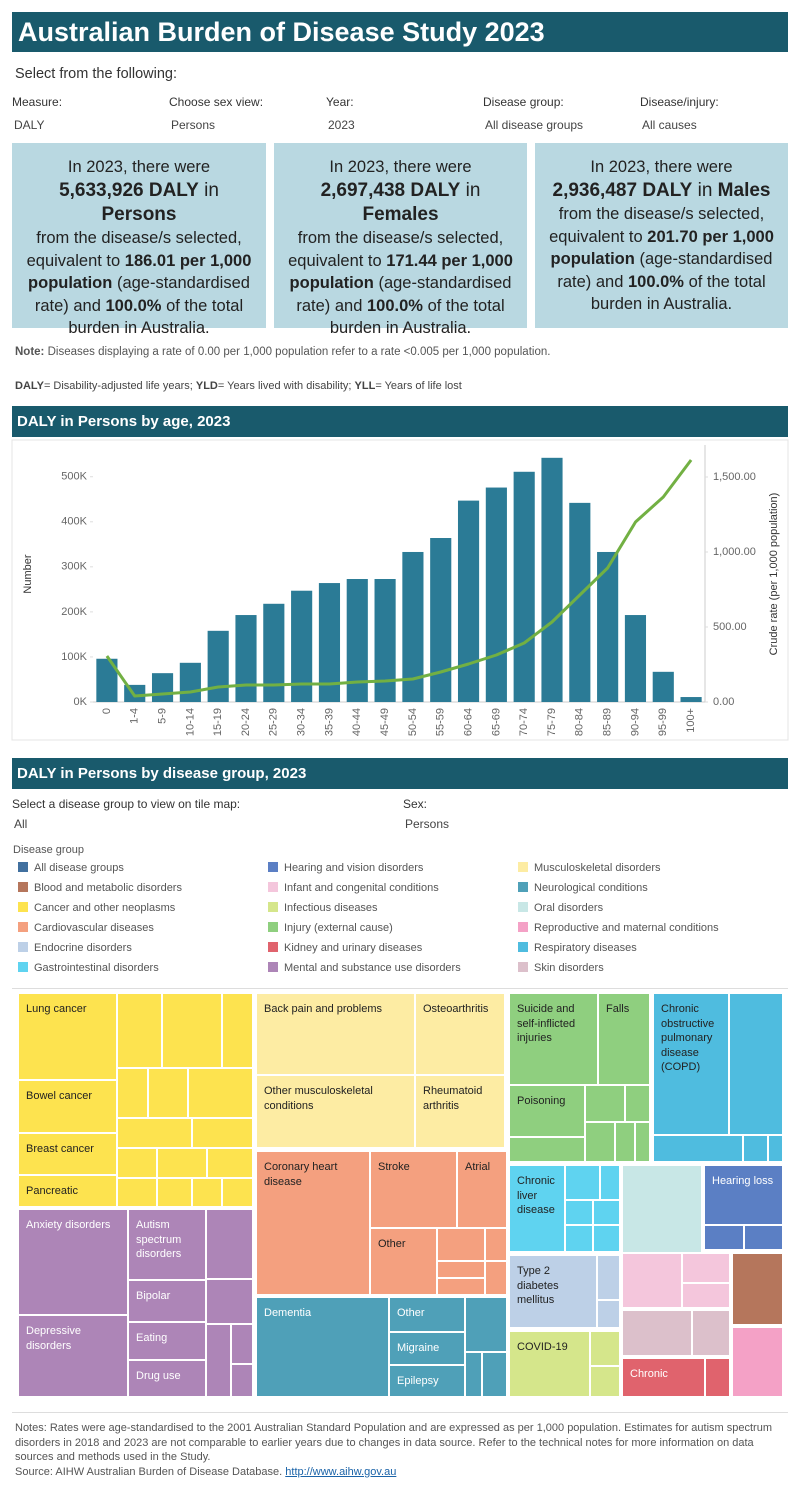 This screenshot has height=1500, width=800. Describe the element at coordinates (67, 1154) in the screenshot. I see `treemap-tile: Breast cancer` at that location.